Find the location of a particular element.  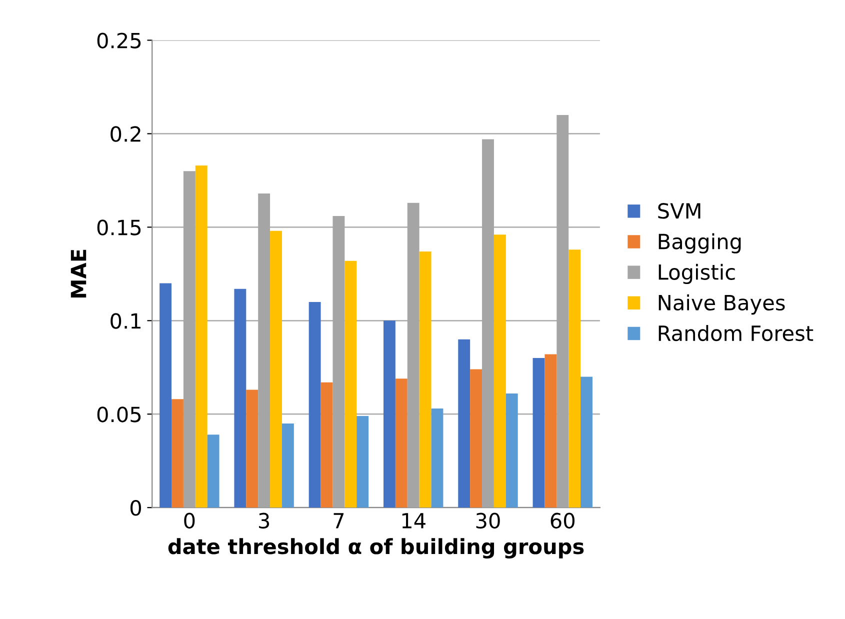

x-axis-title: date threshold α of building groups is located at coordinates (376, 548).